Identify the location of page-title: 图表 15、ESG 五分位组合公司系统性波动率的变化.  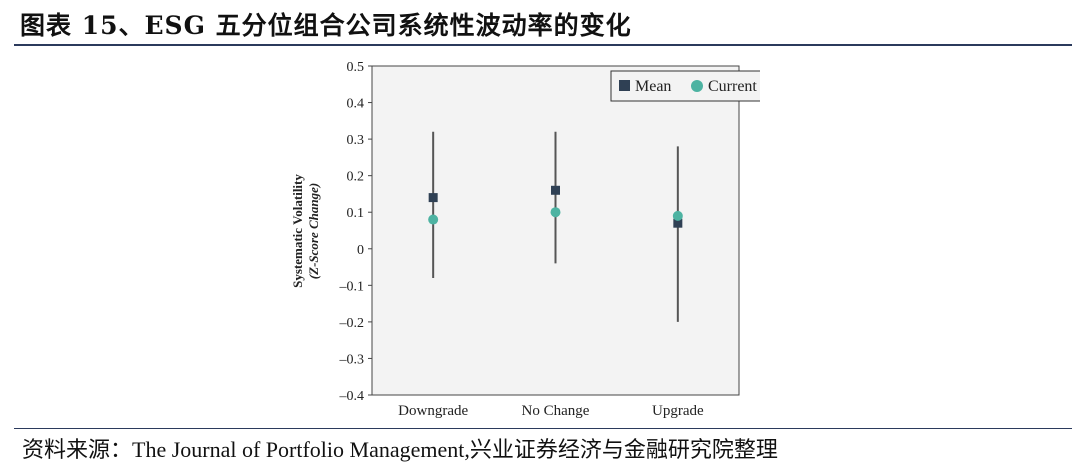
(326, 25).